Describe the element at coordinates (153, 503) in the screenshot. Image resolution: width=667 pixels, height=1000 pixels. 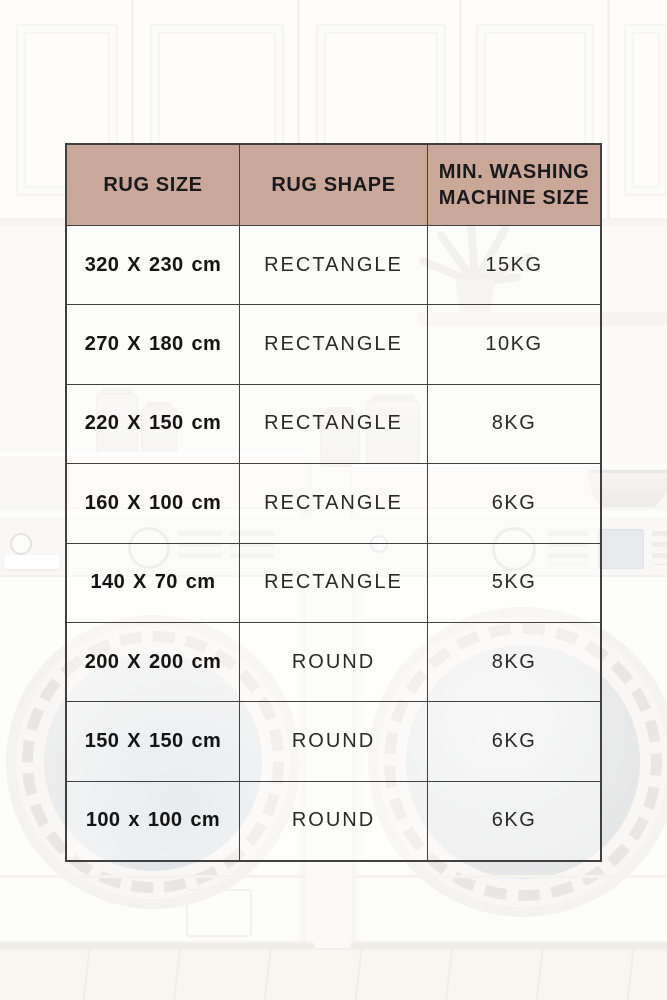
I see `rug-size-value: 160 X 100 cm` at that location.